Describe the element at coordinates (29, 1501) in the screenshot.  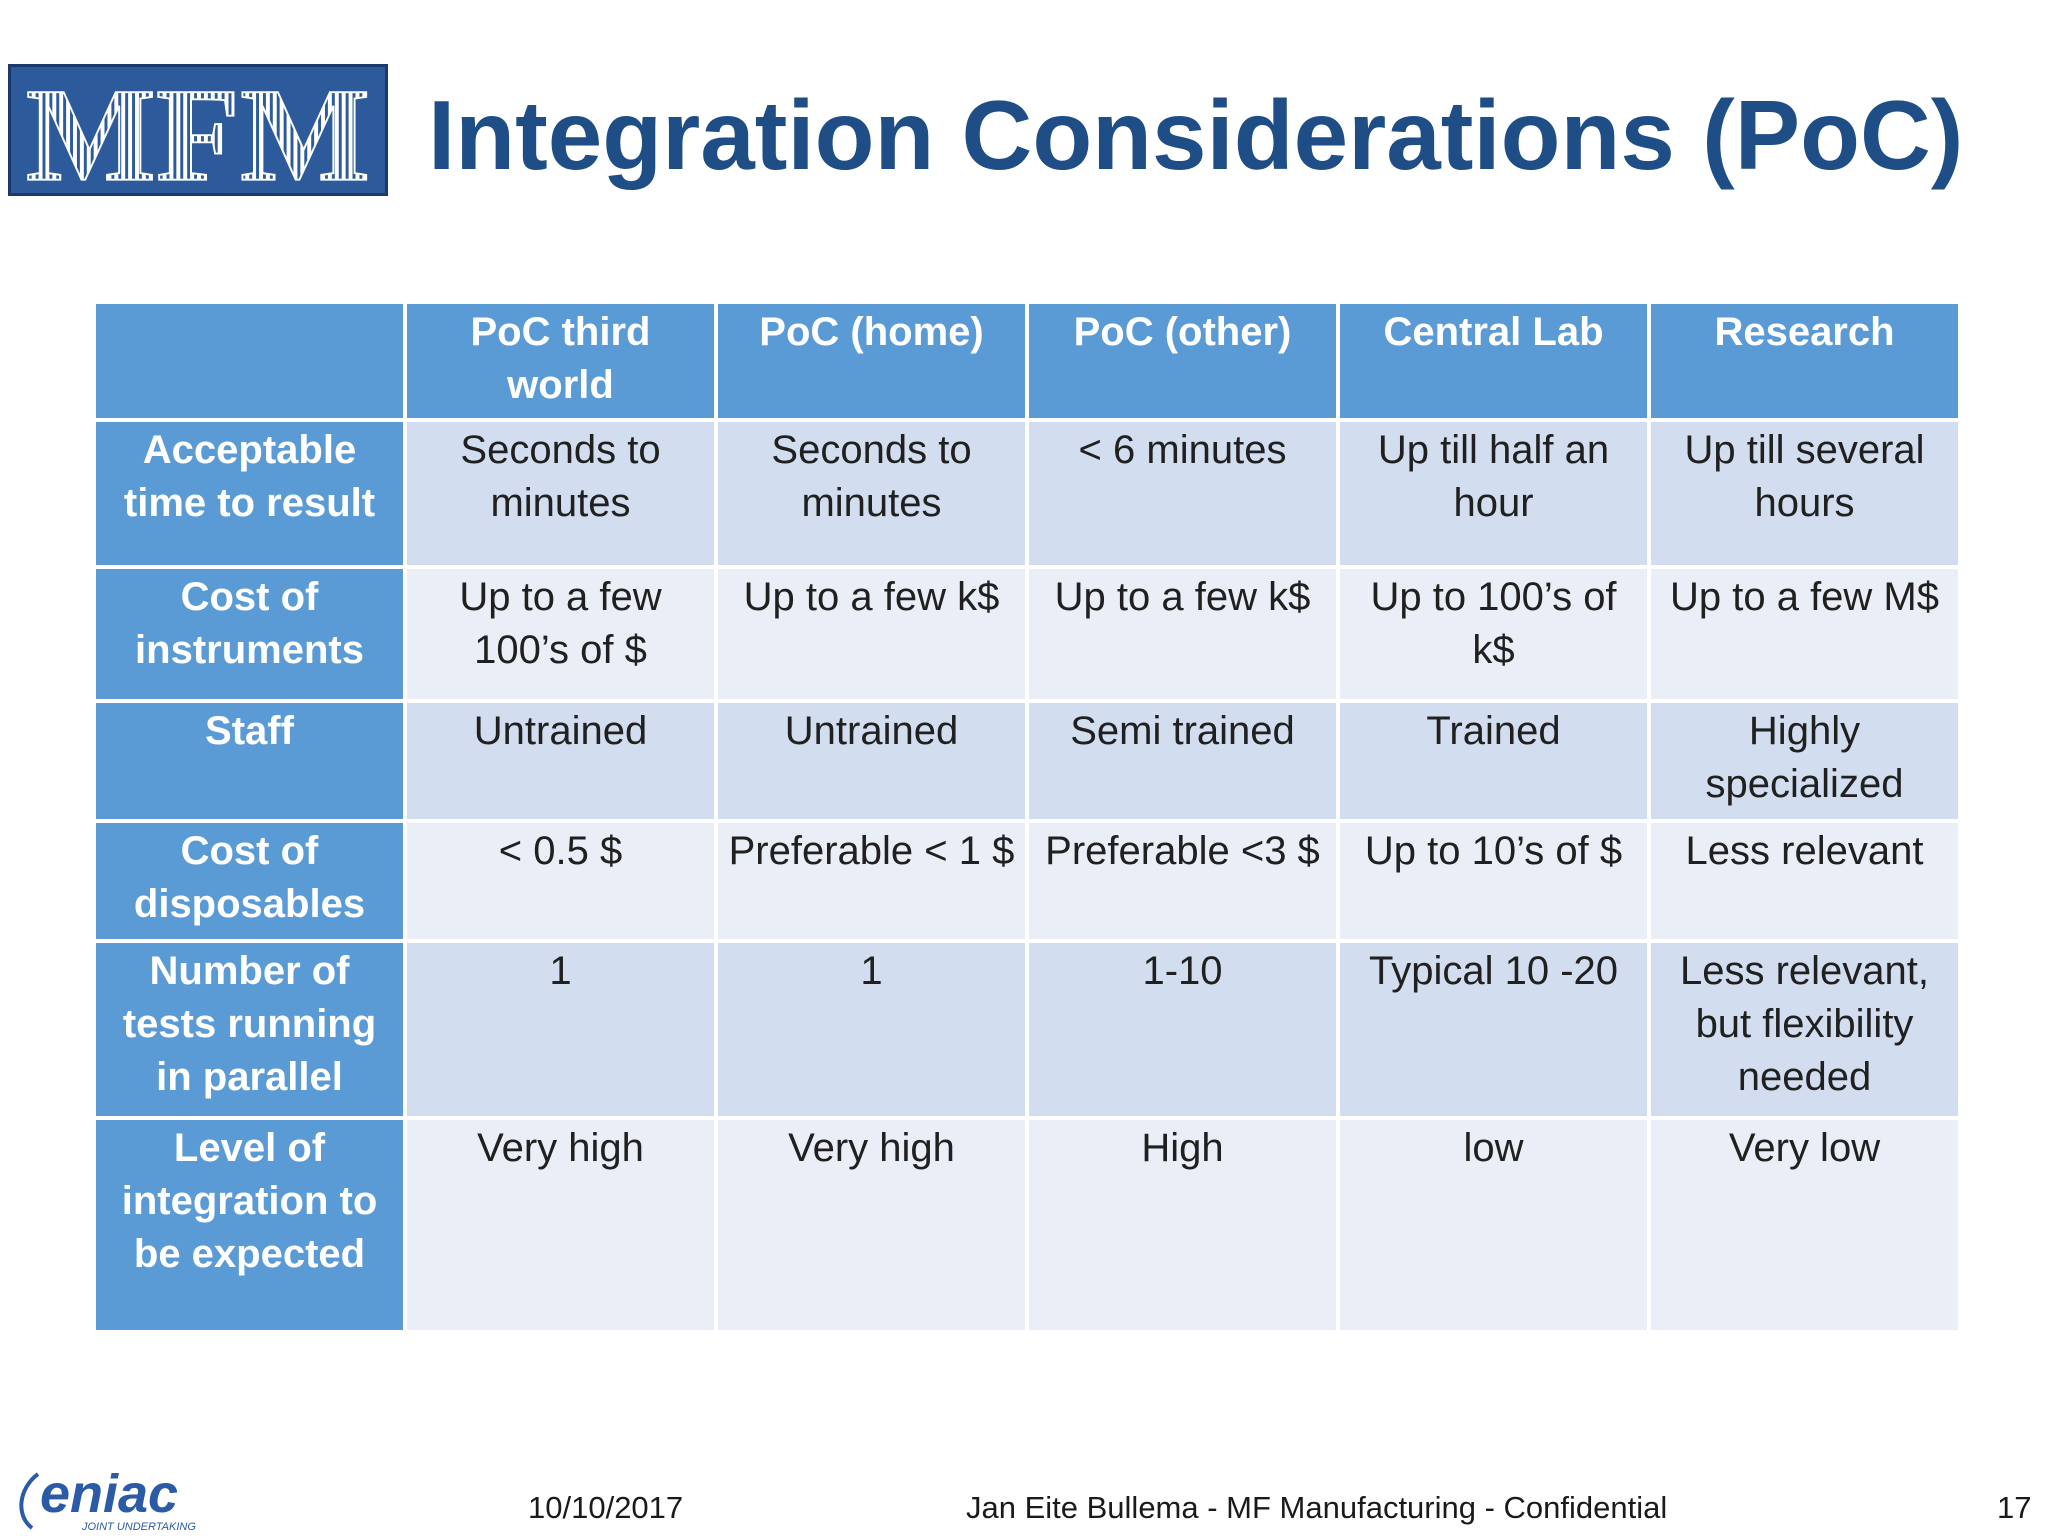
I see `eniac-swoosh-icon` at that location.